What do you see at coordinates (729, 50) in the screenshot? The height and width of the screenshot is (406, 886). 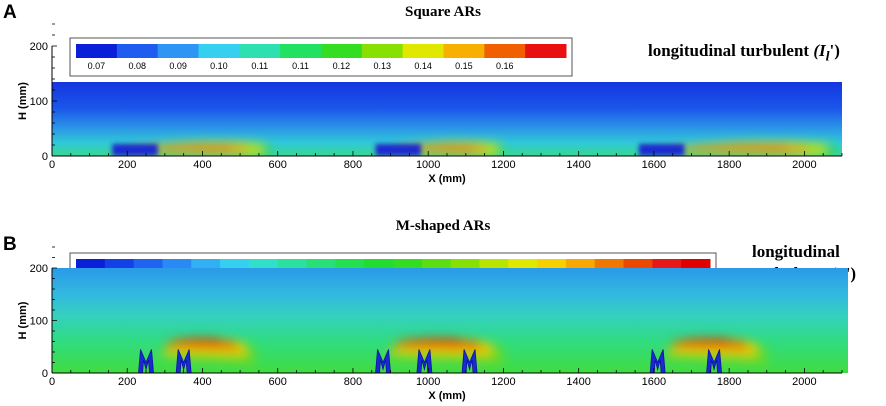 I see `panel-a-legend-text: longitudinal turbulent` at bounding box center [729, 50].